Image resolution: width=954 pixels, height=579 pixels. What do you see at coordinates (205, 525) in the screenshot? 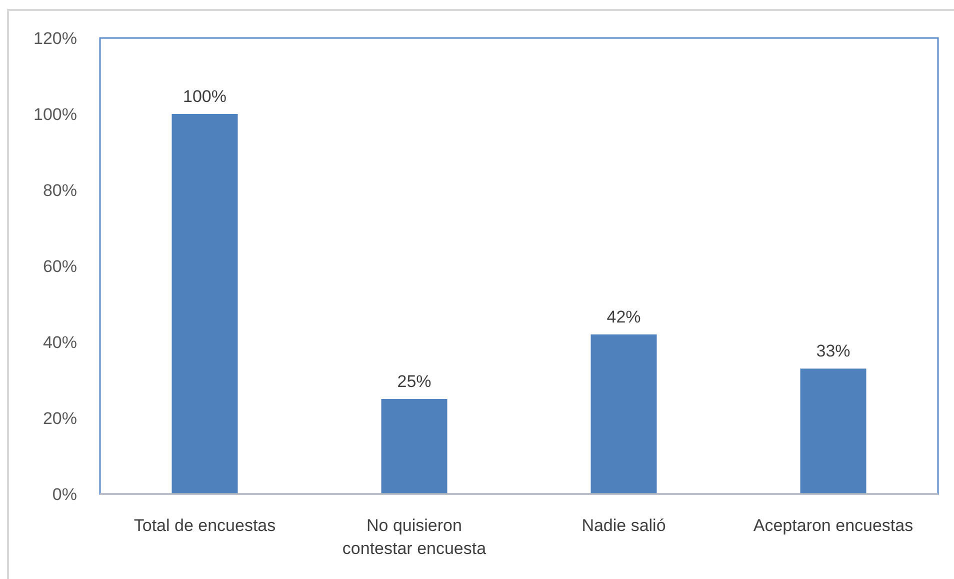
I see `x-tick-label: Total de encuestas` at bounding box center [205, 525].